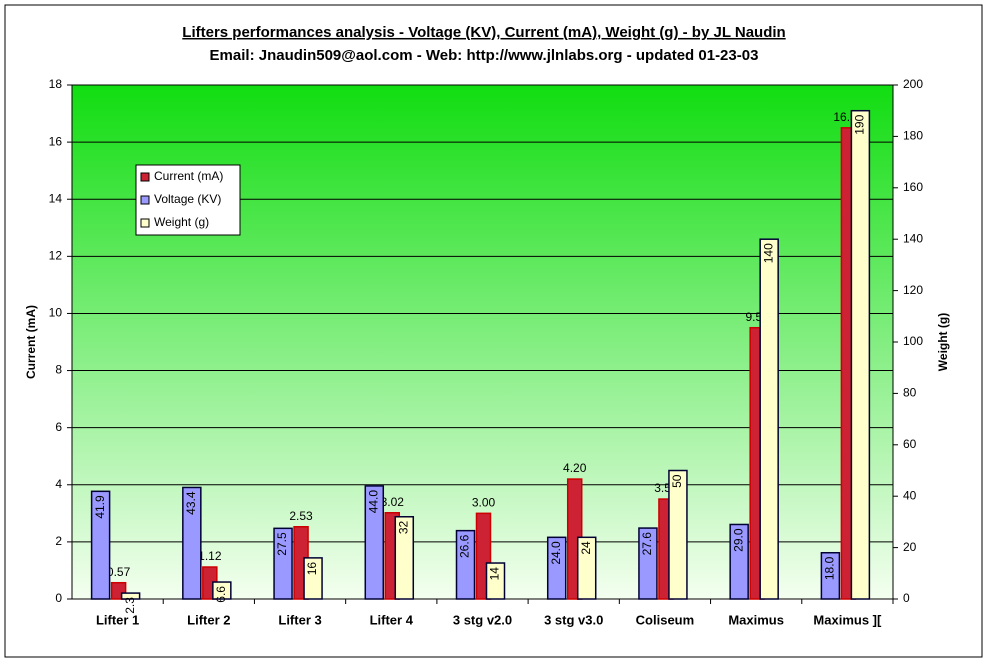 The width and height of the screenshot is (988, 663). I want to click on data-label: 140, so click(768, 253).